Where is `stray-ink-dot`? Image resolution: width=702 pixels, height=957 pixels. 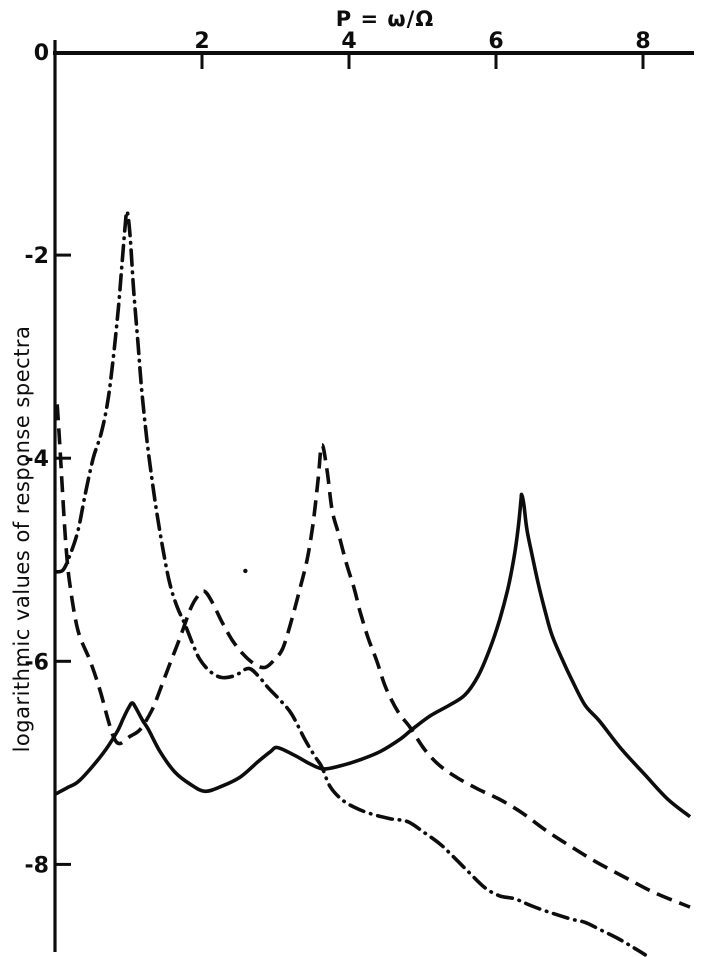 stray-ink-dot is located at coordinates (245, 571).